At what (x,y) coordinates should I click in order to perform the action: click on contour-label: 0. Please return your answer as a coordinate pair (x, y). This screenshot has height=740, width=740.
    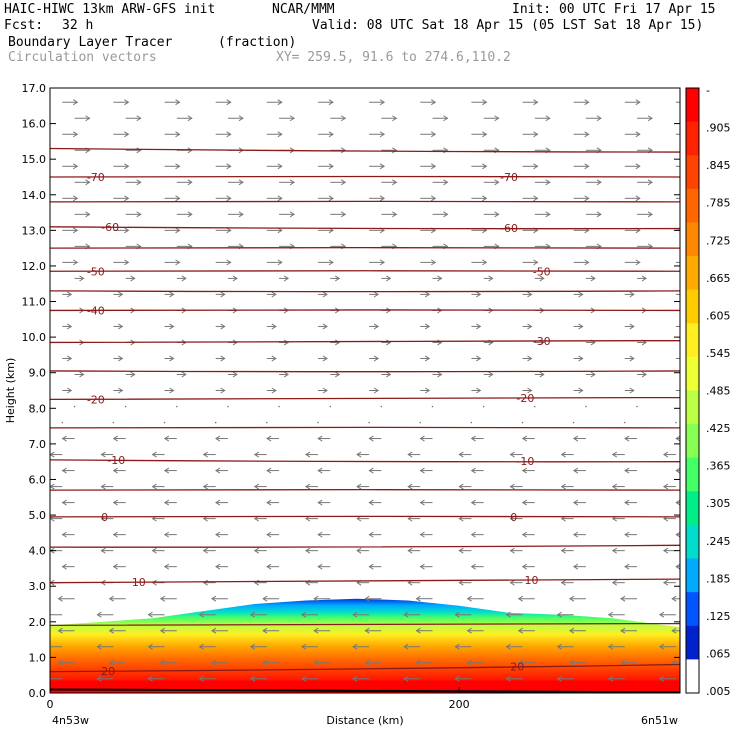
    Looking at the image, I should click on (104, 517).